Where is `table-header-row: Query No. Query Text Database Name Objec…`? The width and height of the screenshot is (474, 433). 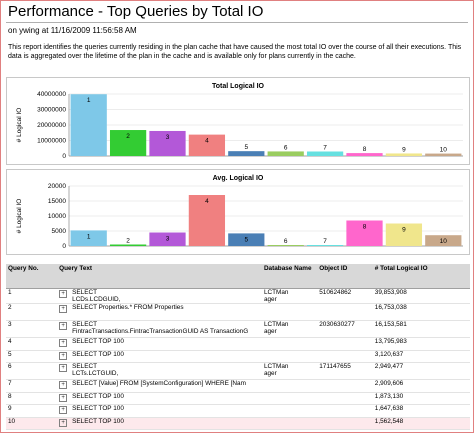
table-header-row: Query No. Query Text Database Name Objec… is located at coordinates (238, 276).